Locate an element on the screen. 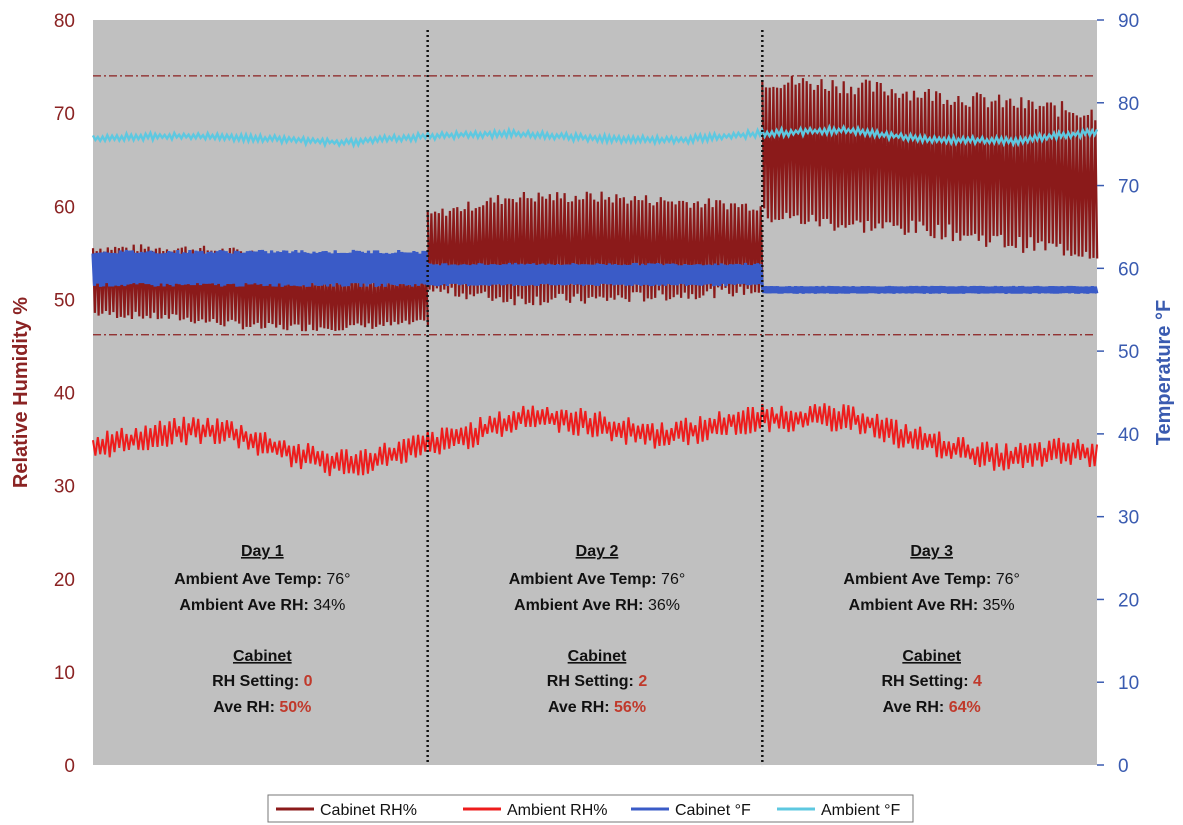 The width and height of the screenshot is (1183, 825). left-tick-label: 20 is located at coordinates (64, 580).